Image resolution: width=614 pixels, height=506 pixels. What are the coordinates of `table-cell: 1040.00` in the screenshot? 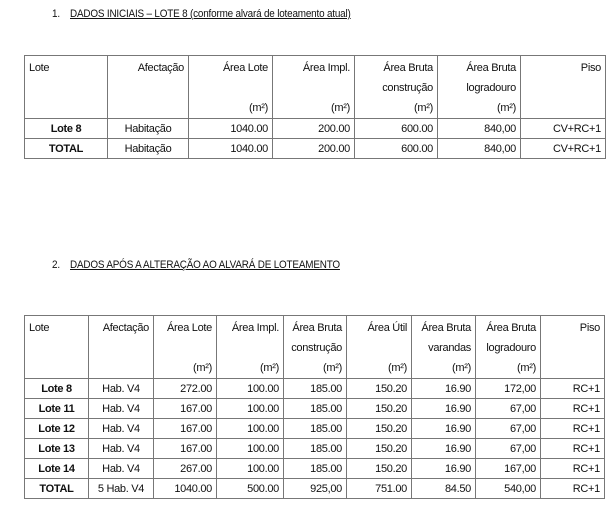 It's located at (185, 488).